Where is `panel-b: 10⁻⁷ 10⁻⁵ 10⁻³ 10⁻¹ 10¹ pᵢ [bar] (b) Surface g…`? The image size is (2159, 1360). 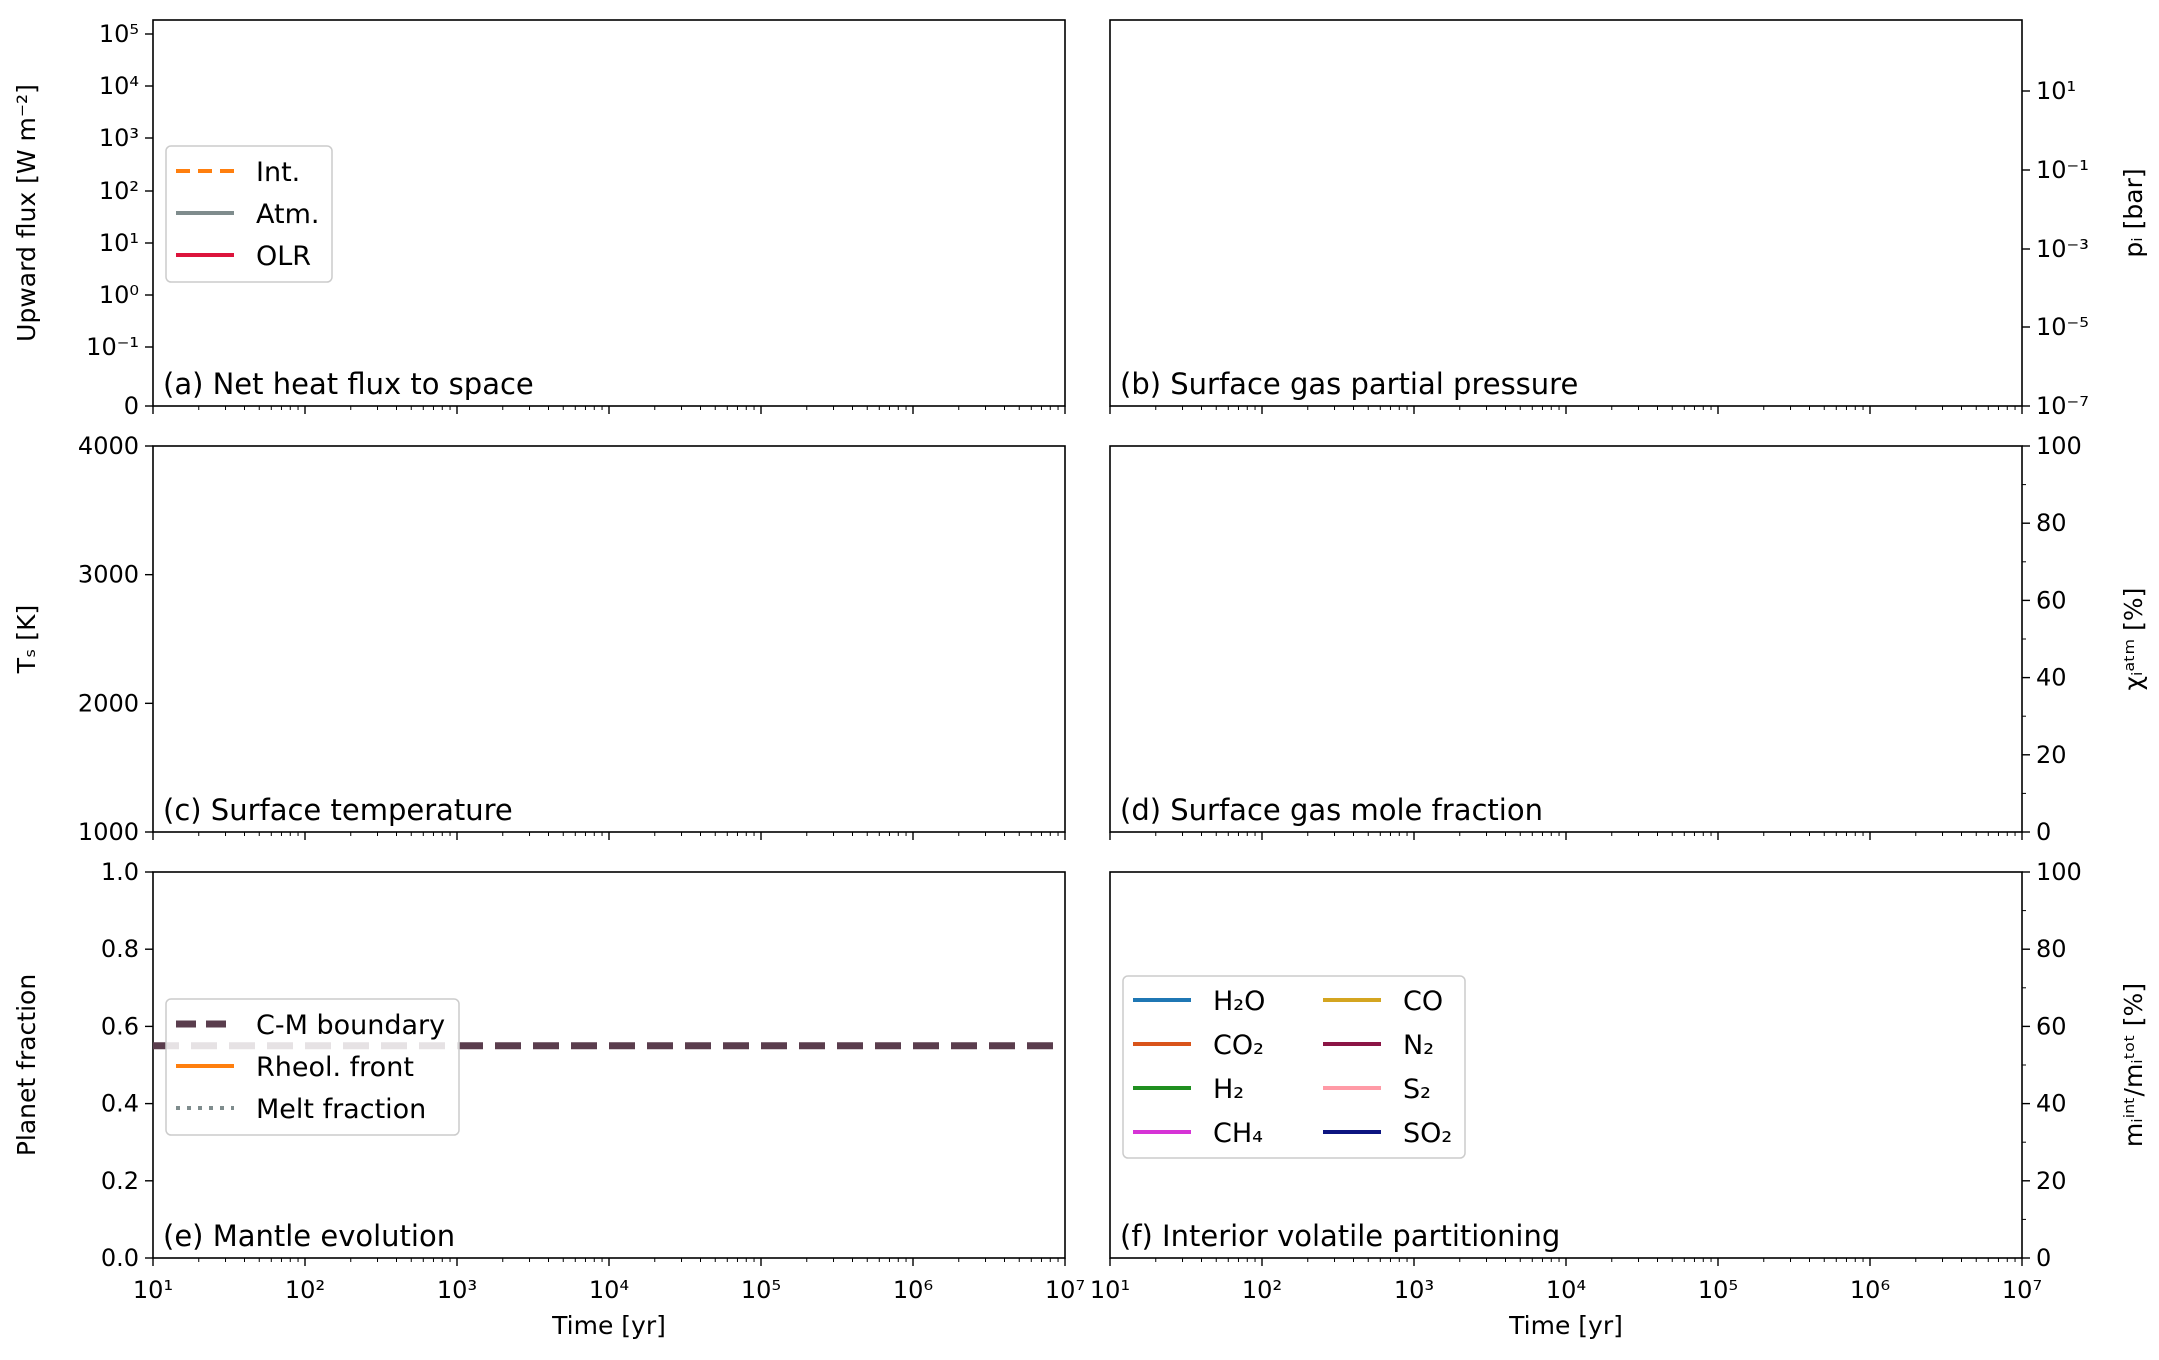 panel-b: 10⁻⁷ 10⁻⁵ 10⁻³ 10⁻¹ 10¹ pᵢ [bar] (b) Surface g… is located at coordinates (1628, 219).